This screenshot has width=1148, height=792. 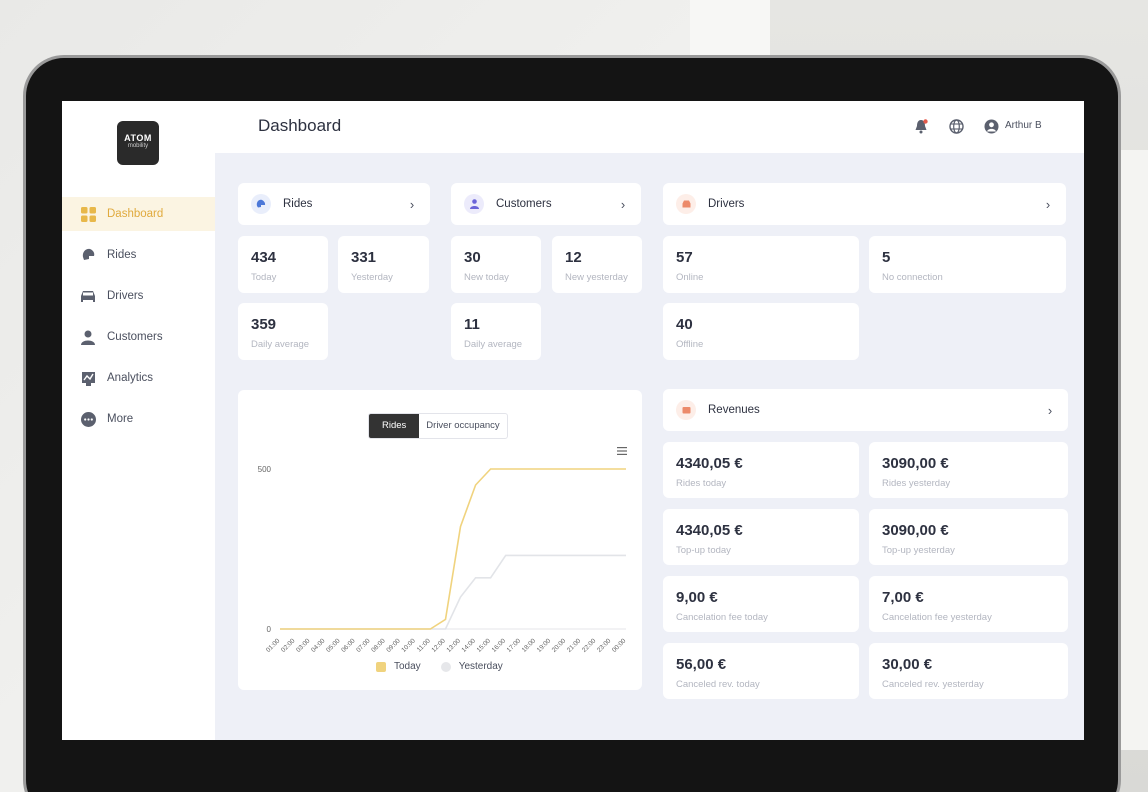 I want to click on x-tick-label: 01:00, so click(x=273, y=645).